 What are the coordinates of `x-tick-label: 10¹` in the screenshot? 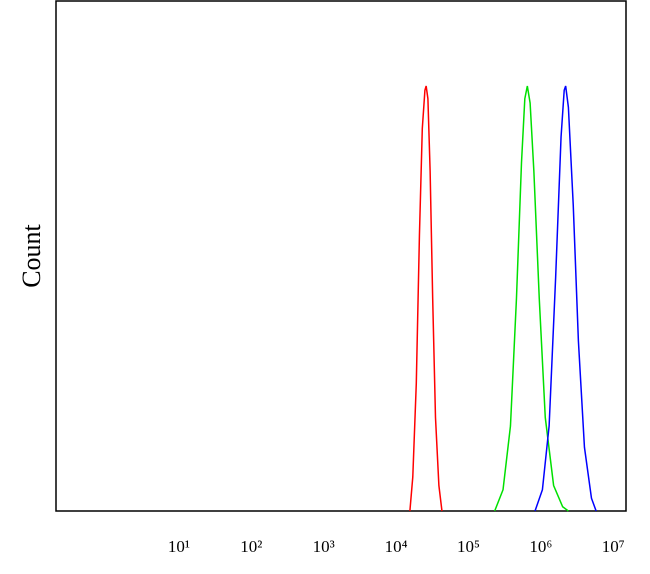 It's located at (179, 546).